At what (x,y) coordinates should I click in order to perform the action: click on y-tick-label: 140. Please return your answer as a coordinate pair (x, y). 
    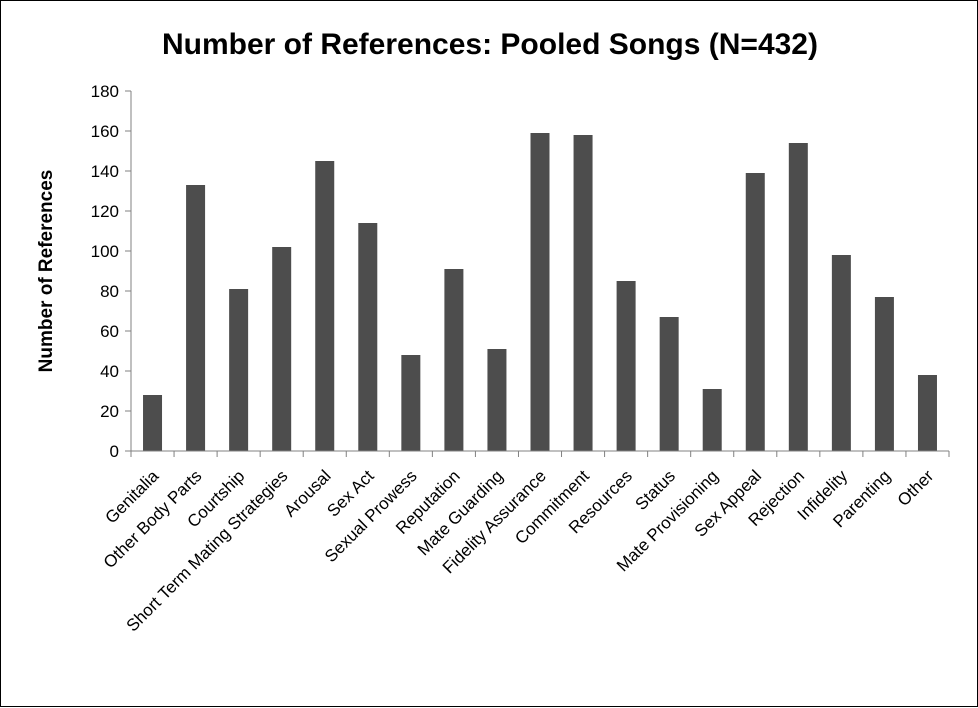
    Looking at the image, I should click on (105, 171).